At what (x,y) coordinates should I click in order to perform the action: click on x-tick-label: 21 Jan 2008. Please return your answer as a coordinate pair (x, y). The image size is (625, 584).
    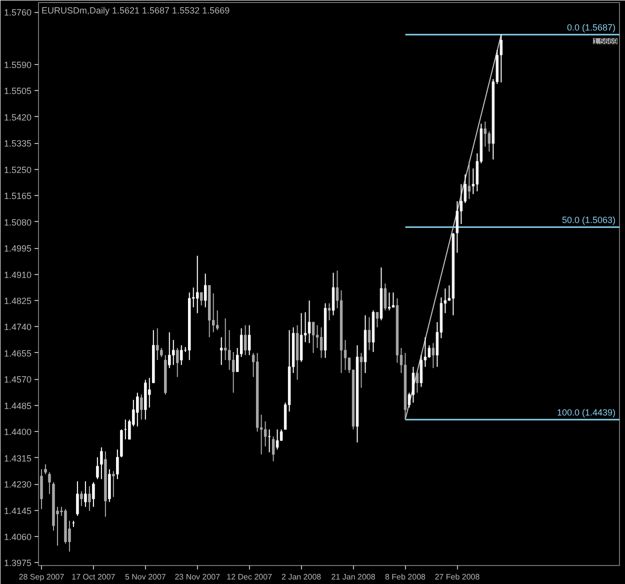
    Looking at the image, I should click on (353, 577).